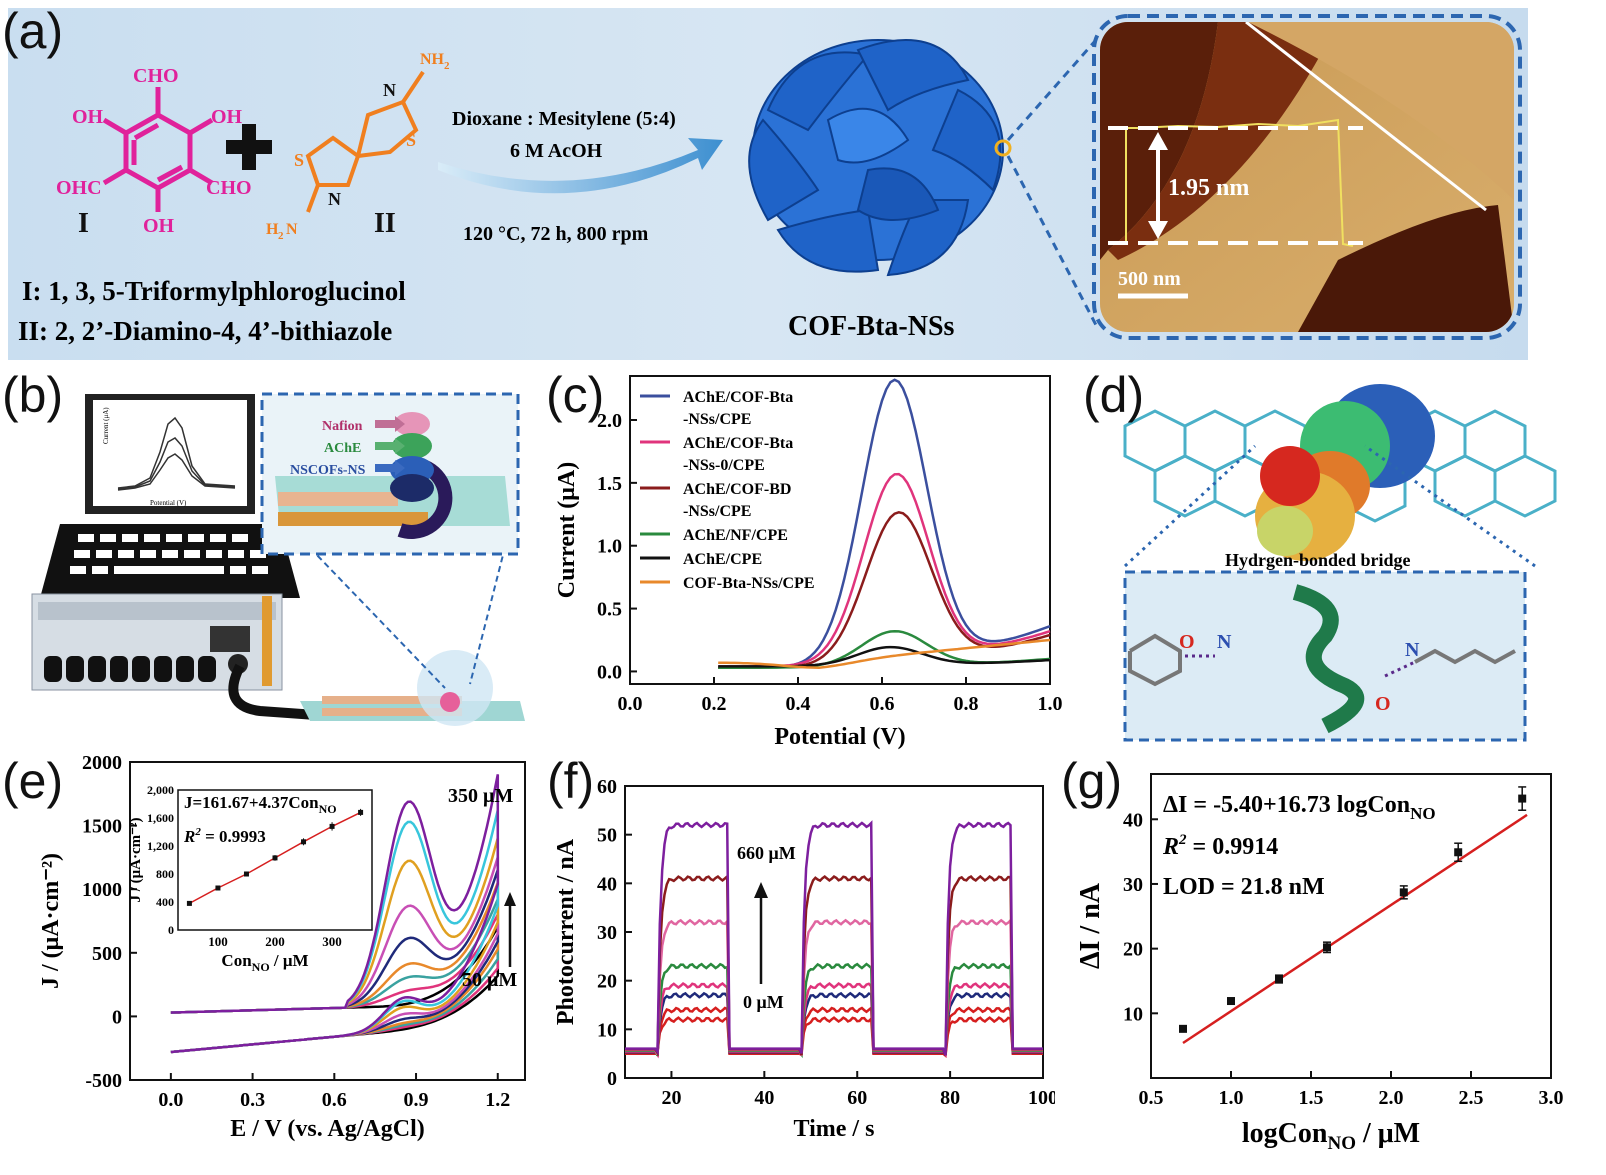  I want to click on y-tick-label: 500, so click(107, 954).